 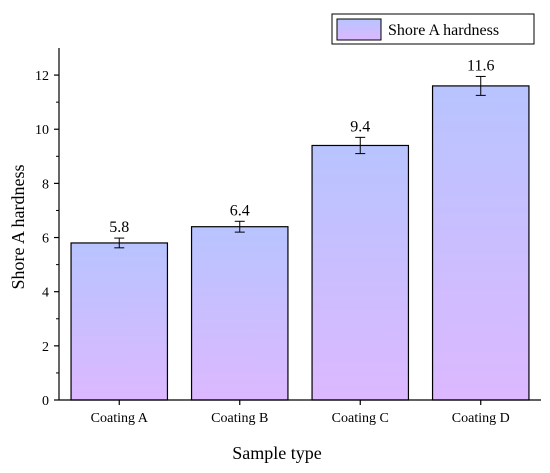 What do you see at coordinates (276, 453) in the screenshot?
I see `x-axis-title: Sample type` at bounding box center [276, 453].